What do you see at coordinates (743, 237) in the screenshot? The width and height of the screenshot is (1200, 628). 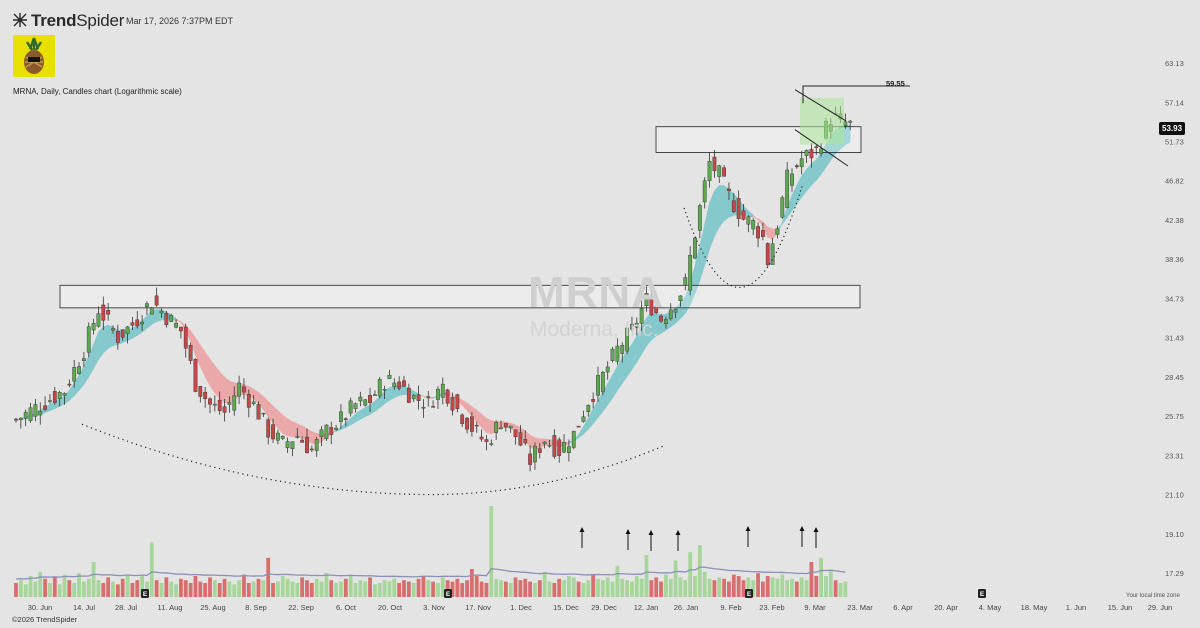 I see `rounded-bottom-curve` at bounding box center [743, 237].